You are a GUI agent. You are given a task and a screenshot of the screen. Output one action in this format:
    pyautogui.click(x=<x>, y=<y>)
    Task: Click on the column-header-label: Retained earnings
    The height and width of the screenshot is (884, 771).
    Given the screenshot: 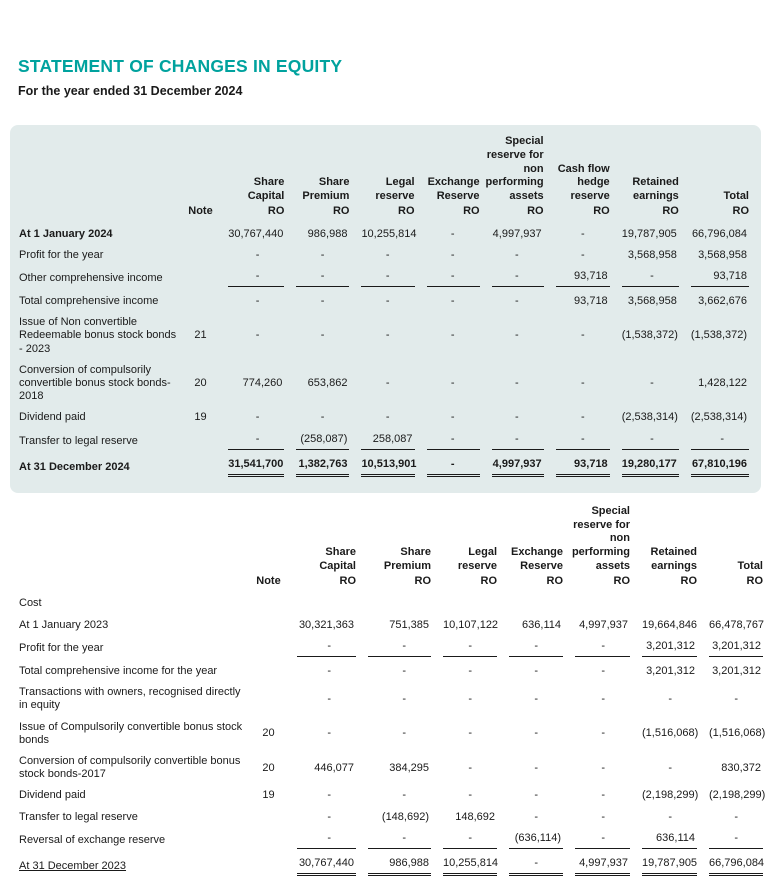 What is the action you would take?
    pyautogui.click(x=655, y=189)
    